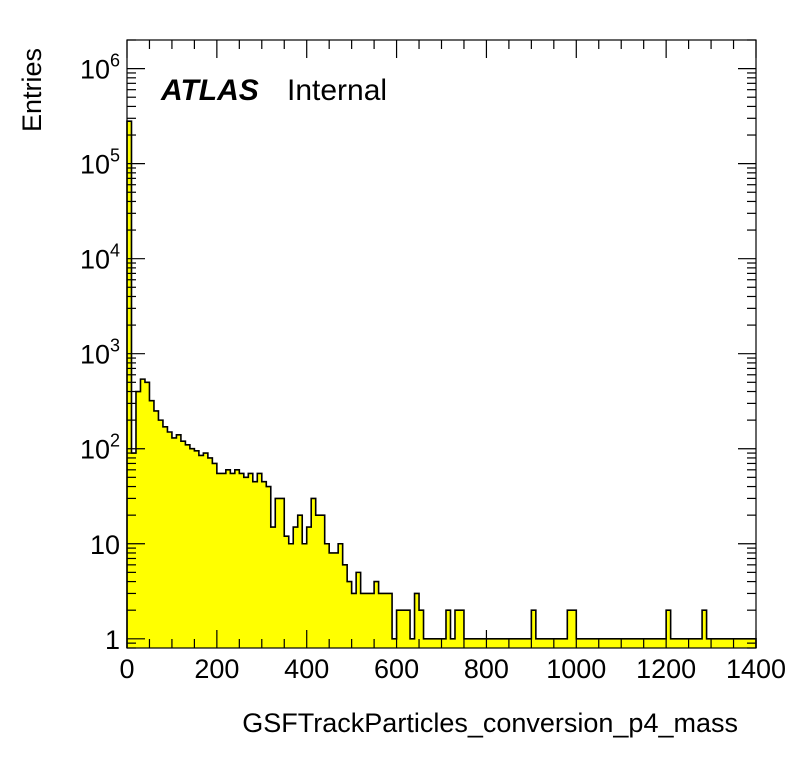 Image resolution: width=796 pixels, height=772 pixels. Describe the element at coordinates (100, 163) in the screenshot. I see `y-tick-label: 10⁵` at that location.